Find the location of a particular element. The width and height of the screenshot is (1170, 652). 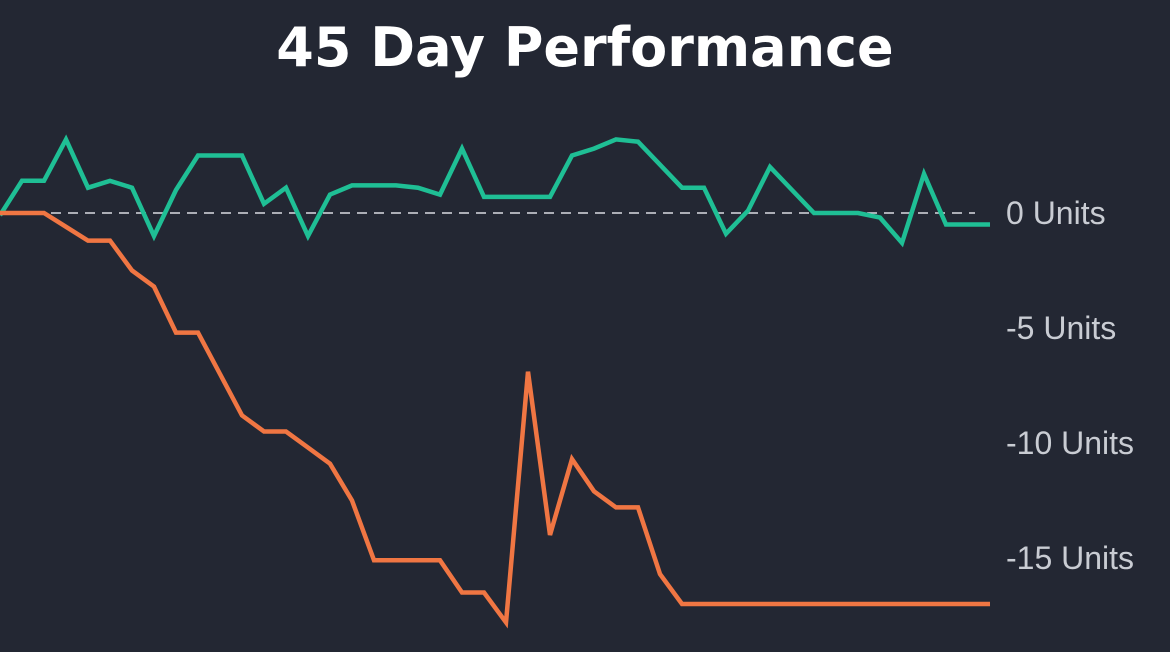

y-axis-ticks: 0 Units -5 Units -10 Units -15 Units is located at coordinates (1070, 385).